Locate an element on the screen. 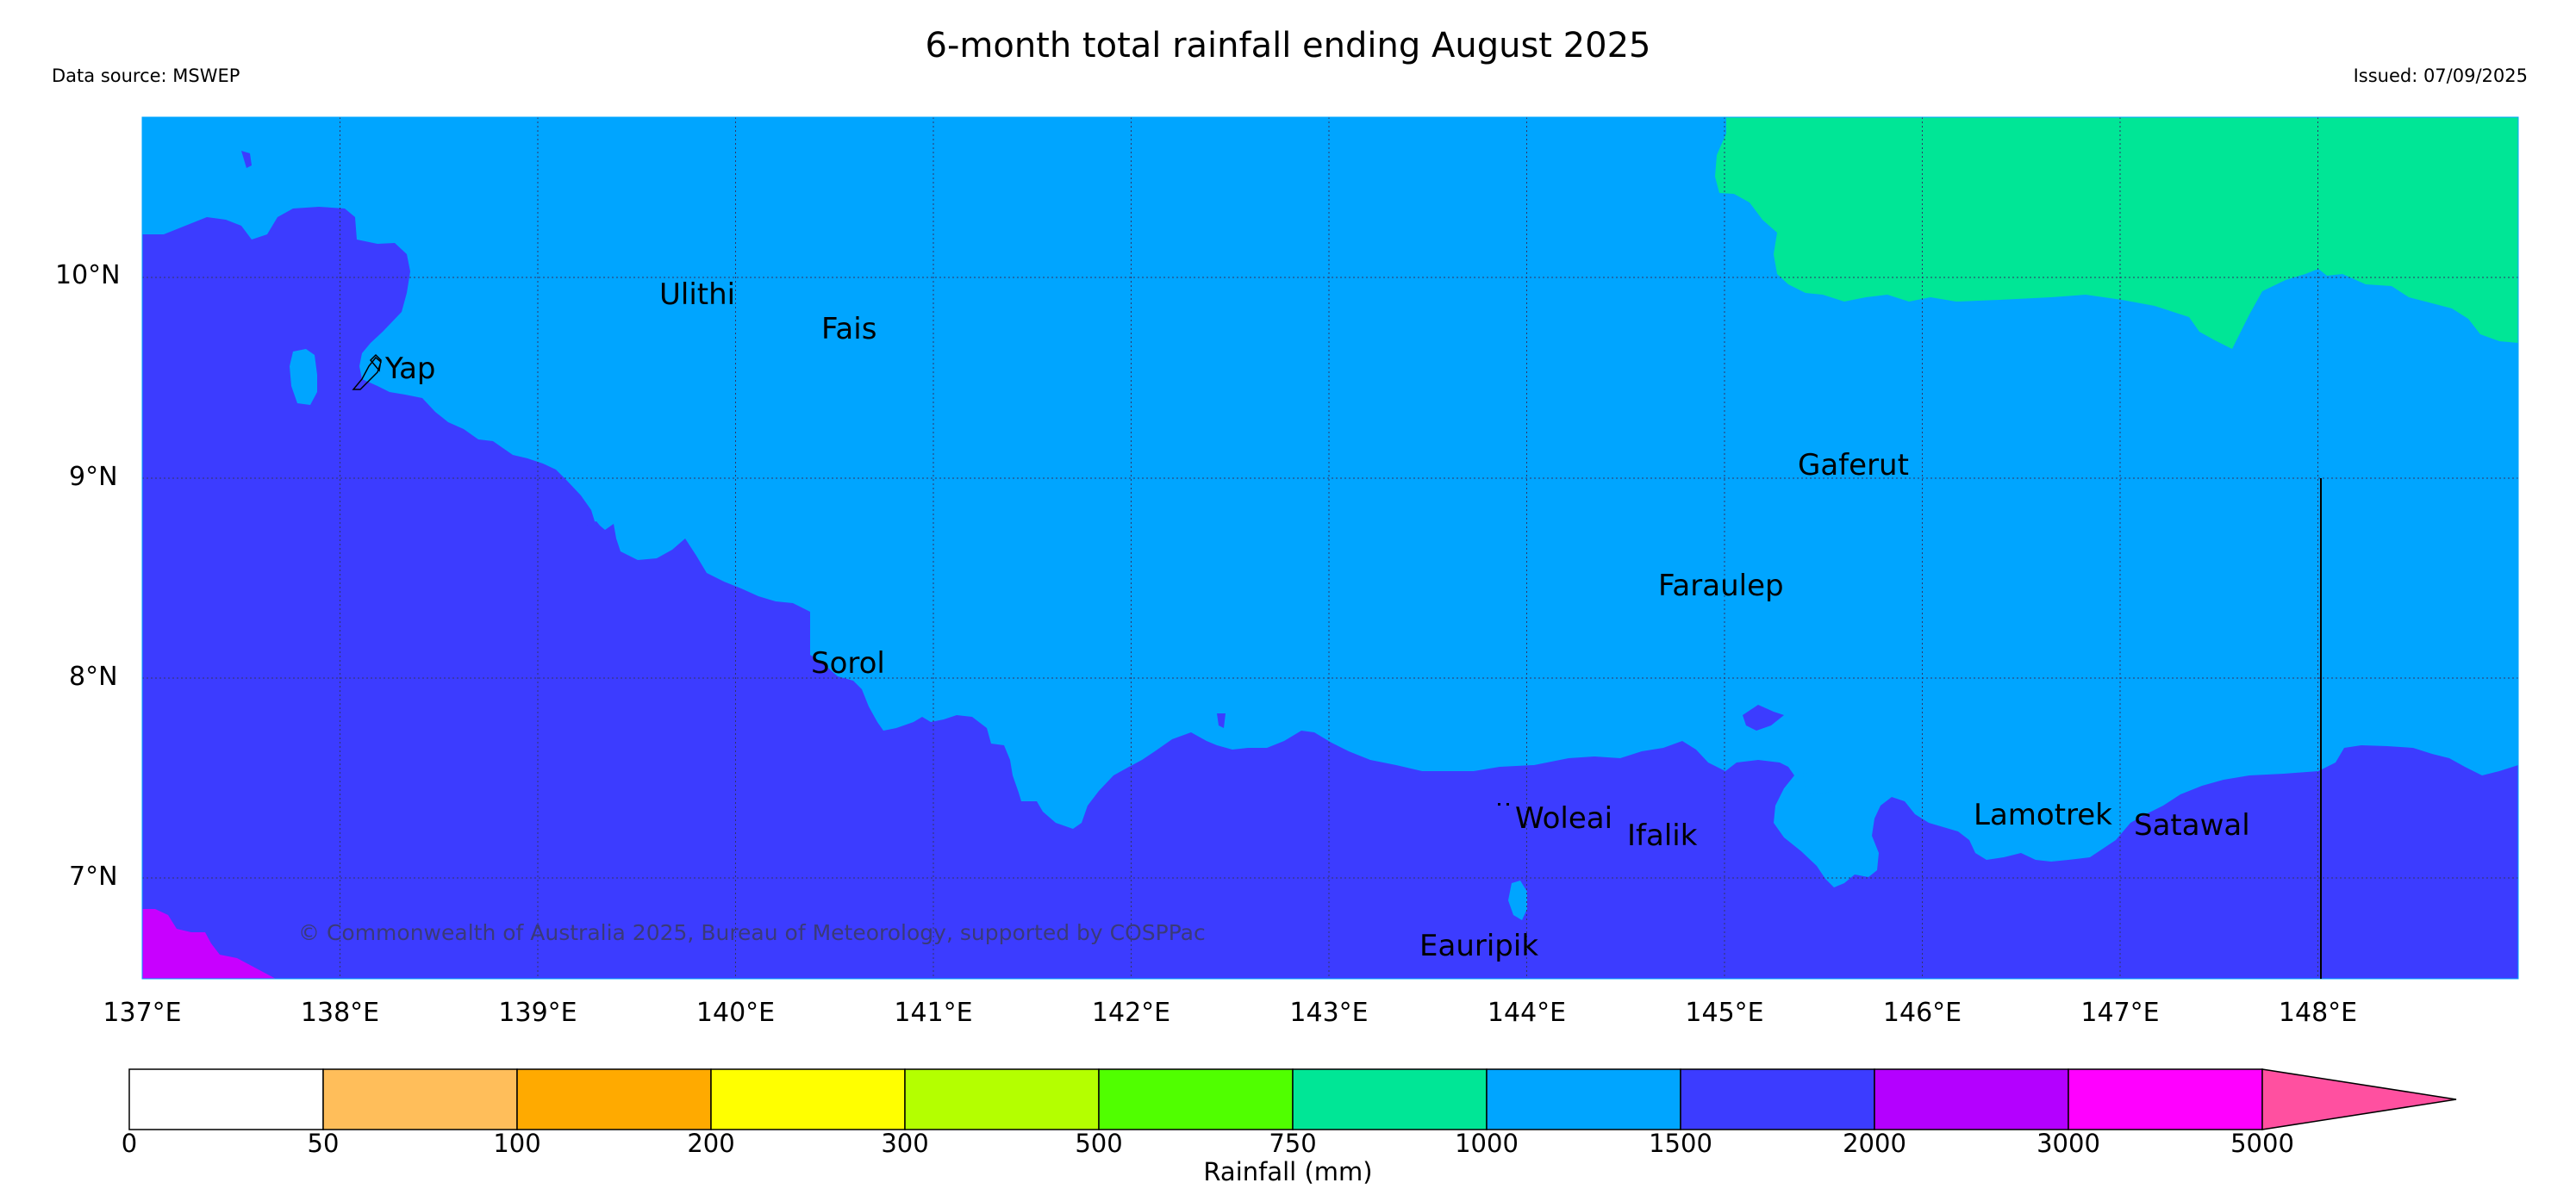  lat-label: 8°N is located at coordinates (93, 677).